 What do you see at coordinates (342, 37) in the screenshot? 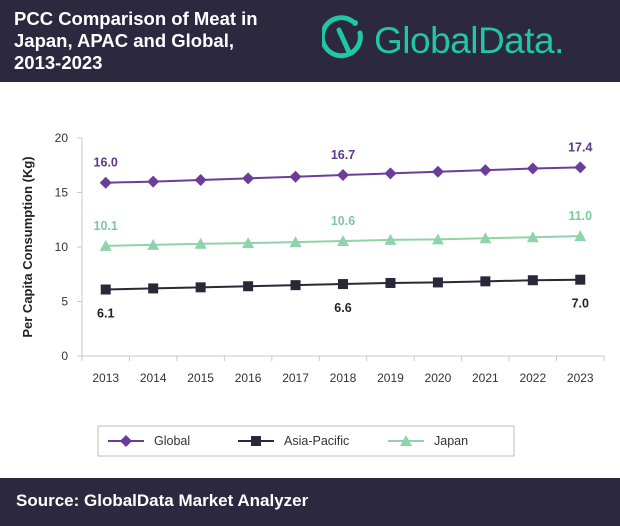
I see `globaldata-logo-icon` at bounding box center [342, 37].